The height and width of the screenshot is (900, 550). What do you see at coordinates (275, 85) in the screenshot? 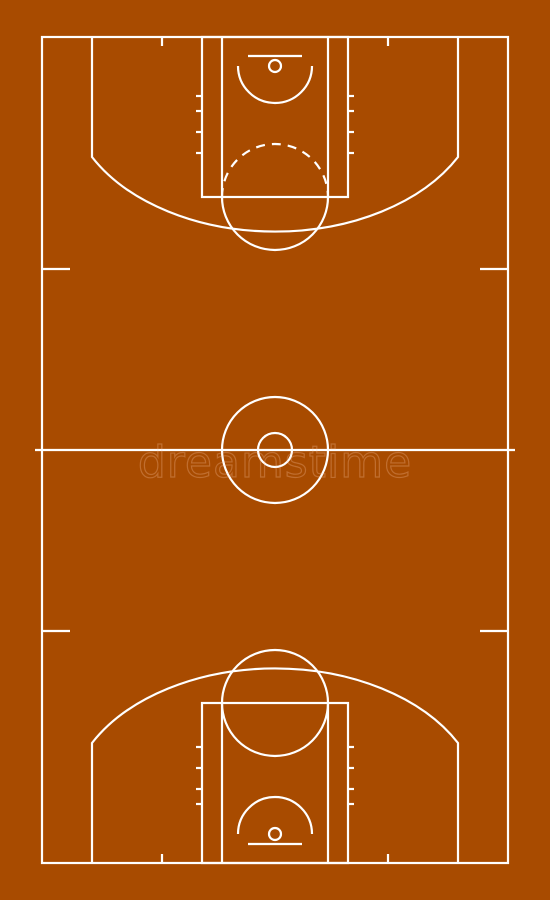
I see `top-restricted-arc` at bounding box center [275, 85].